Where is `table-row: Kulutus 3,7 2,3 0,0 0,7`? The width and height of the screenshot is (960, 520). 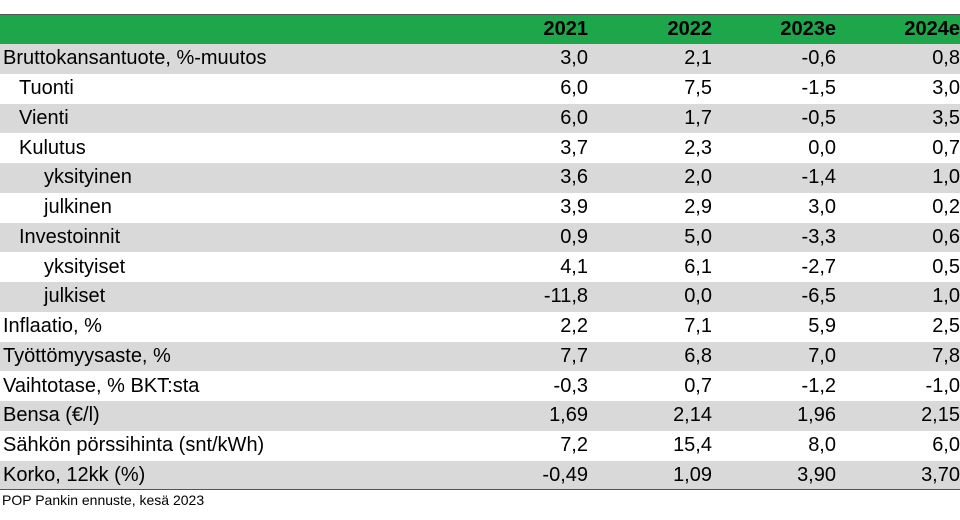 table-row: Kulutus 3,7 2,3 0,0 0,7 is located at coordinates (480, 148).